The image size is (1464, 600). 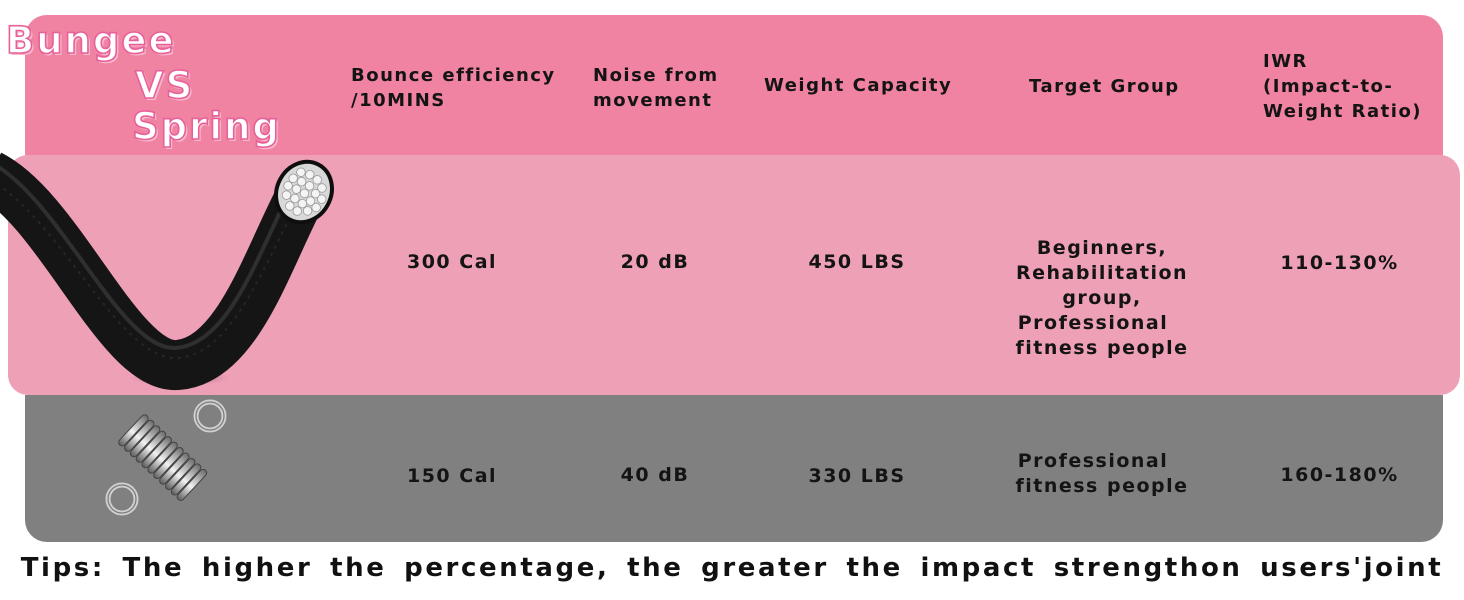 What do you see at coordinates (90, 40) in the screenshot?
I see `title-bungee: Bungee` at bounding box center [90, 40].